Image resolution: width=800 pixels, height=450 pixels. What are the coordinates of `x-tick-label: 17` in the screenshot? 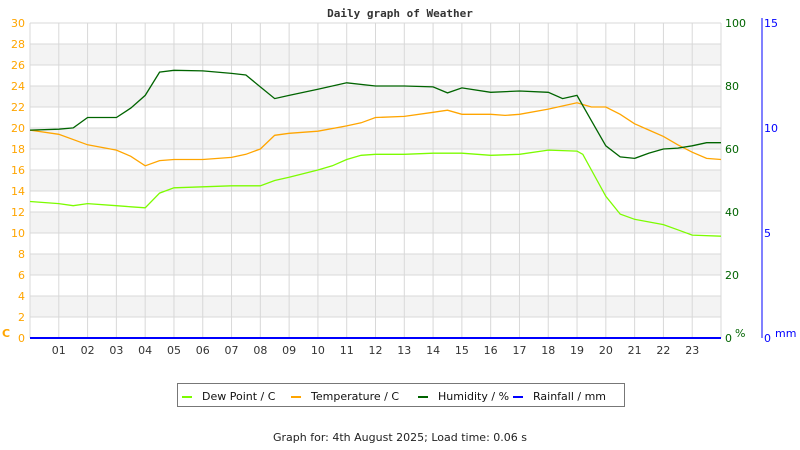 It's located at (519, 350).